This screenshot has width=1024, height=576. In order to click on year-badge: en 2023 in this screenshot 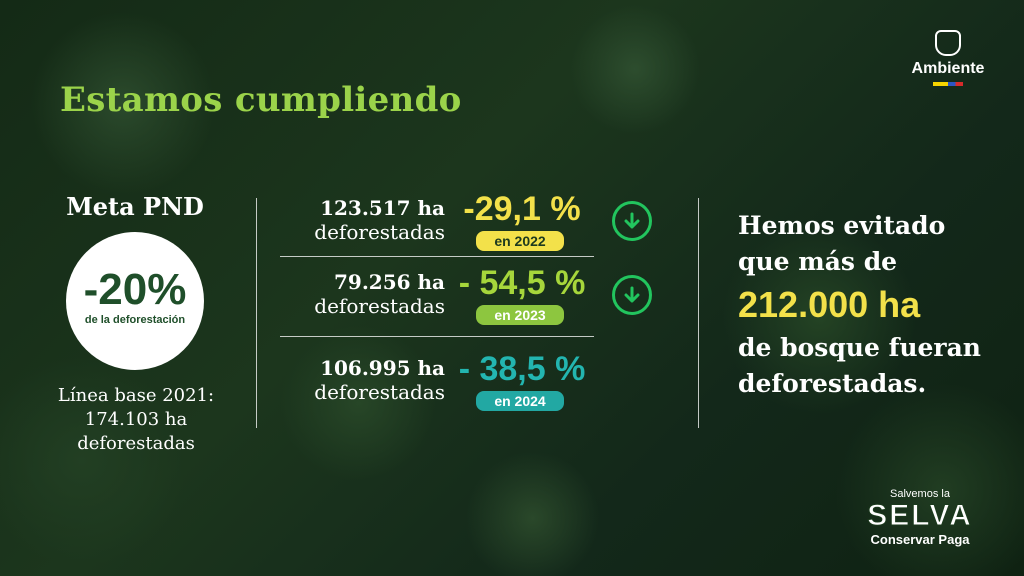, I will do `click(520, 315)`.